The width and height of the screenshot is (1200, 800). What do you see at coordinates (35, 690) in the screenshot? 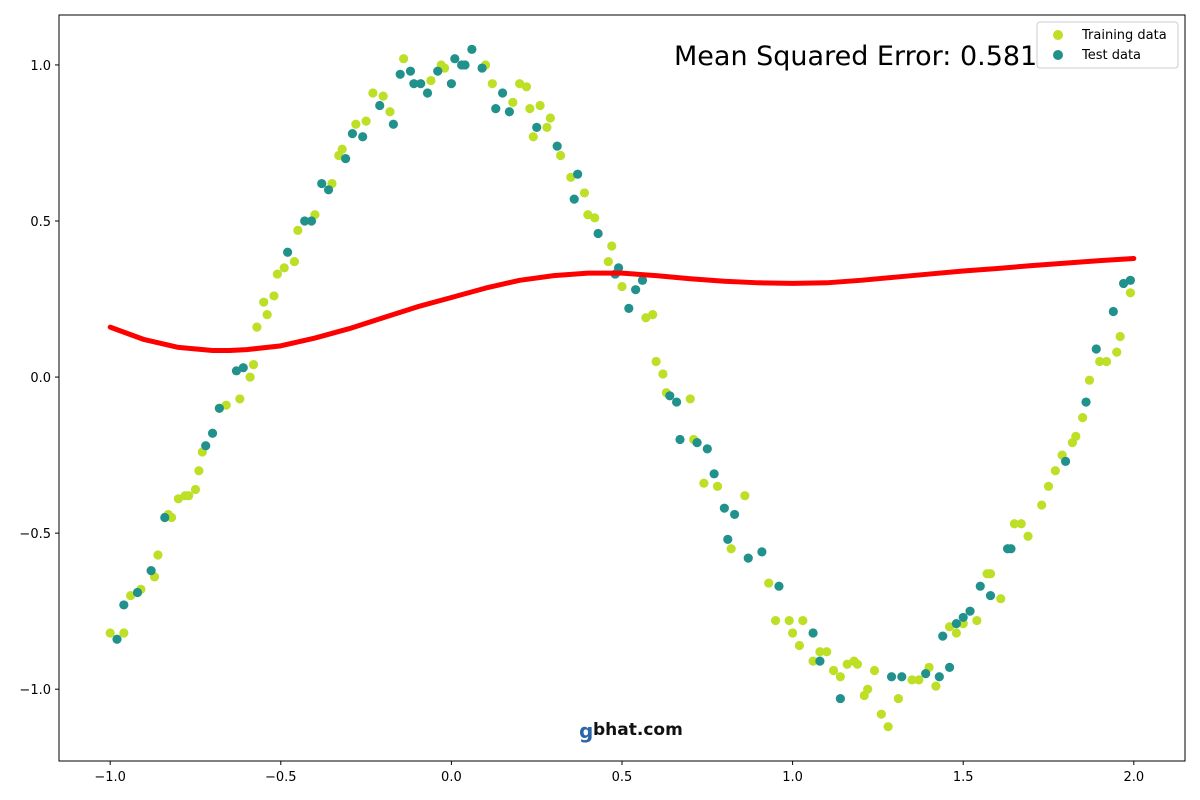
I see `y-tick-label: −1.0` at bounding box center [35, 690].